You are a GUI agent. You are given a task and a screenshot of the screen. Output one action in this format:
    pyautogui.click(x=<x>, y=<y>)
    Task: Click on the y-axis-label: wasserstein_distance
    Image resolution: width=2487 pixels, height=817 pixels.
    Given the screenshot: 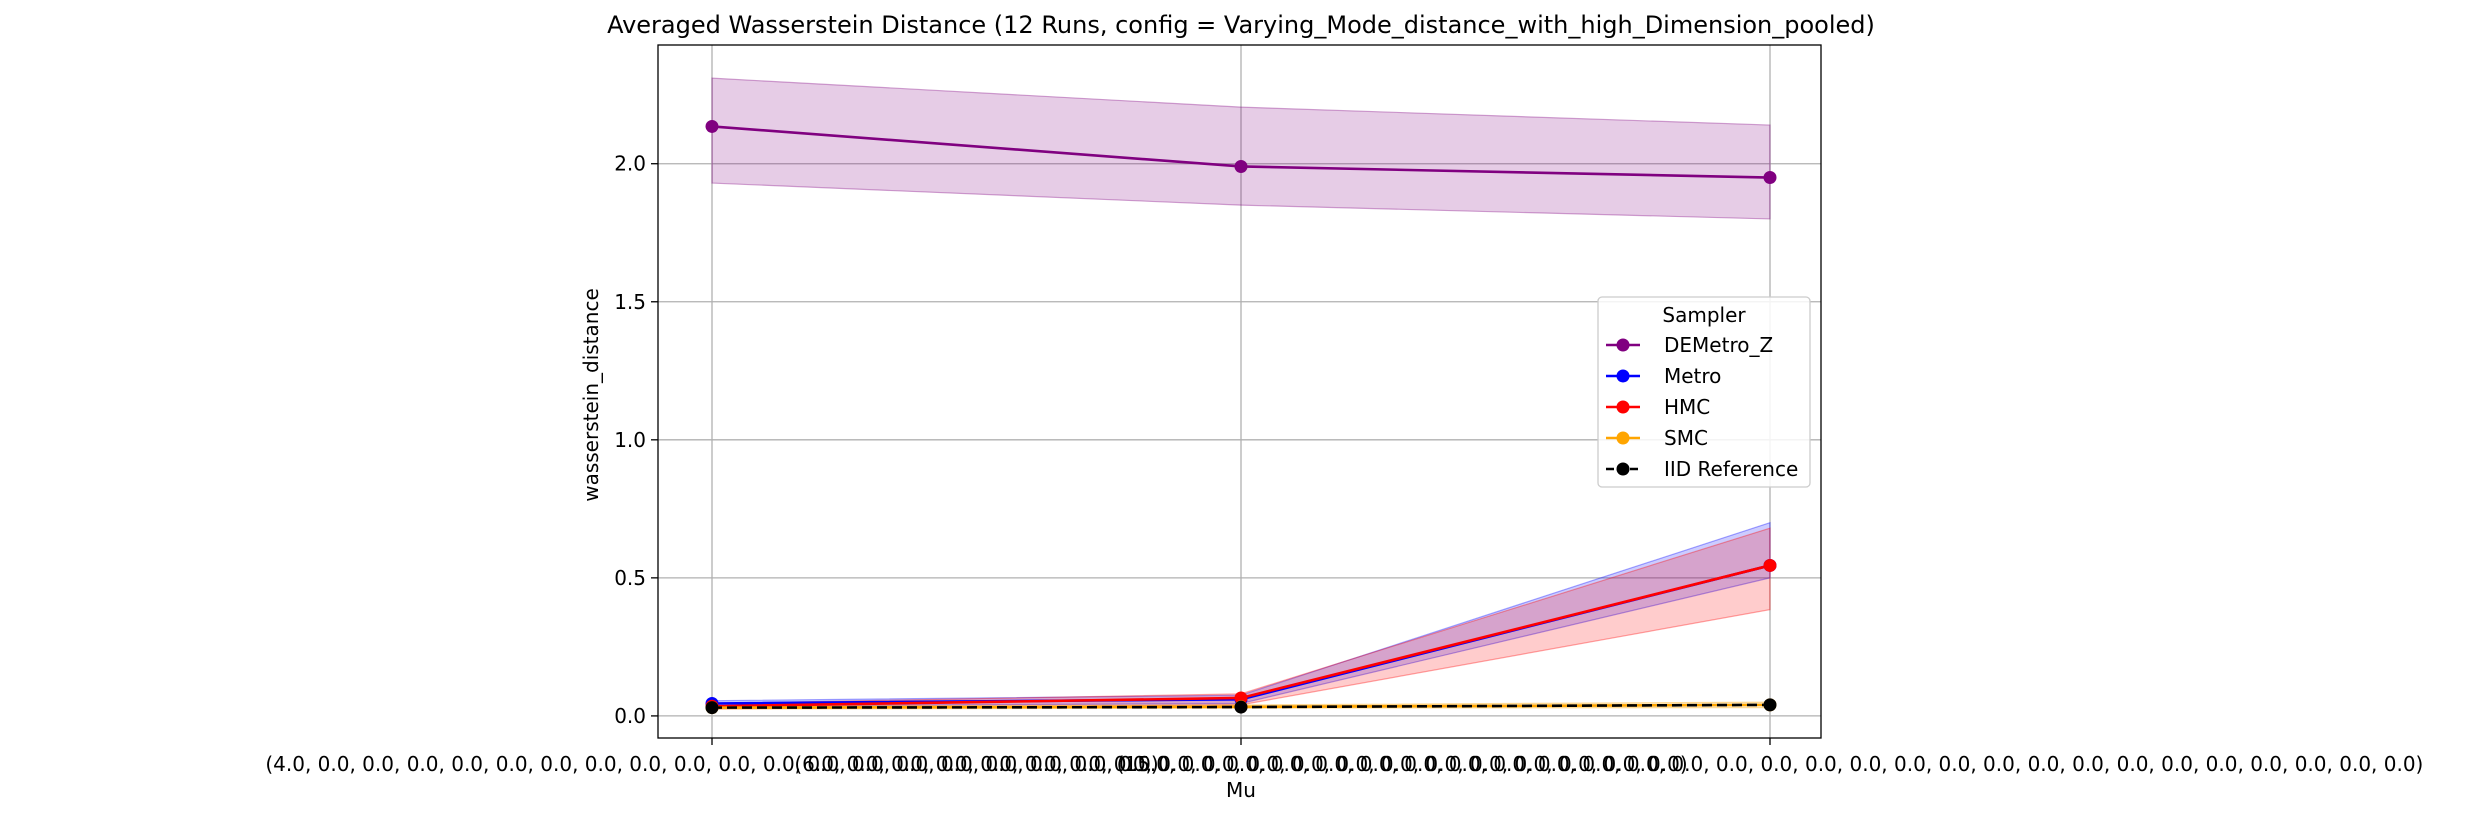 What is the action you would take?
    pyautogui.click(x=591, y=395)
    